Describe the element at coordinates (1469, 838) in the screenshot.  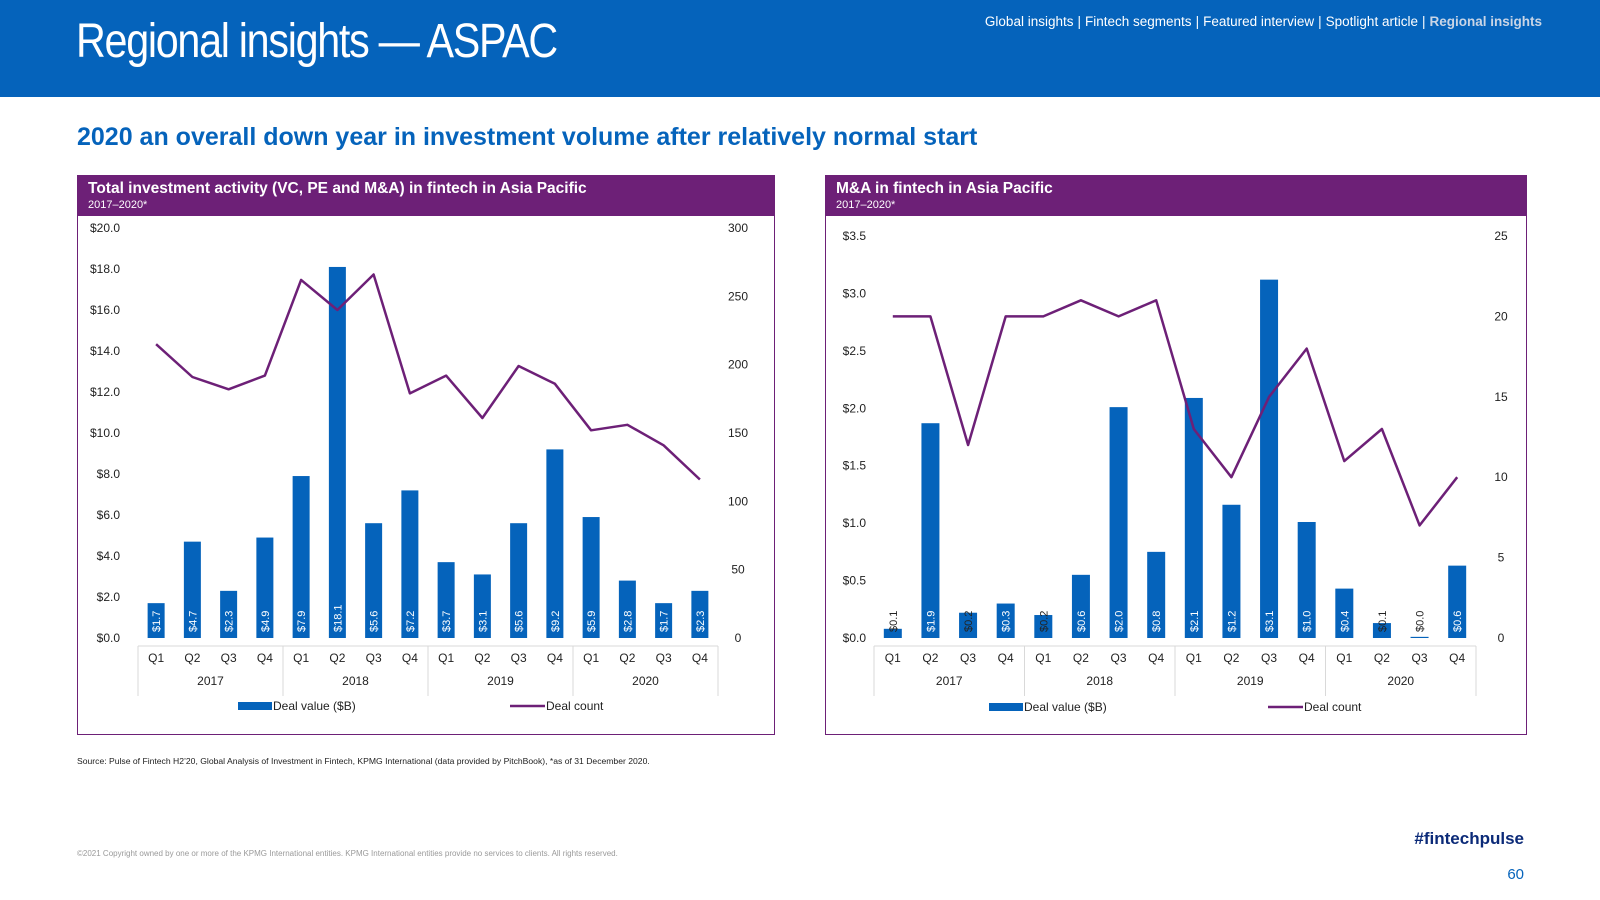
I see `hashtag-link: #fintechpulse` at that location.